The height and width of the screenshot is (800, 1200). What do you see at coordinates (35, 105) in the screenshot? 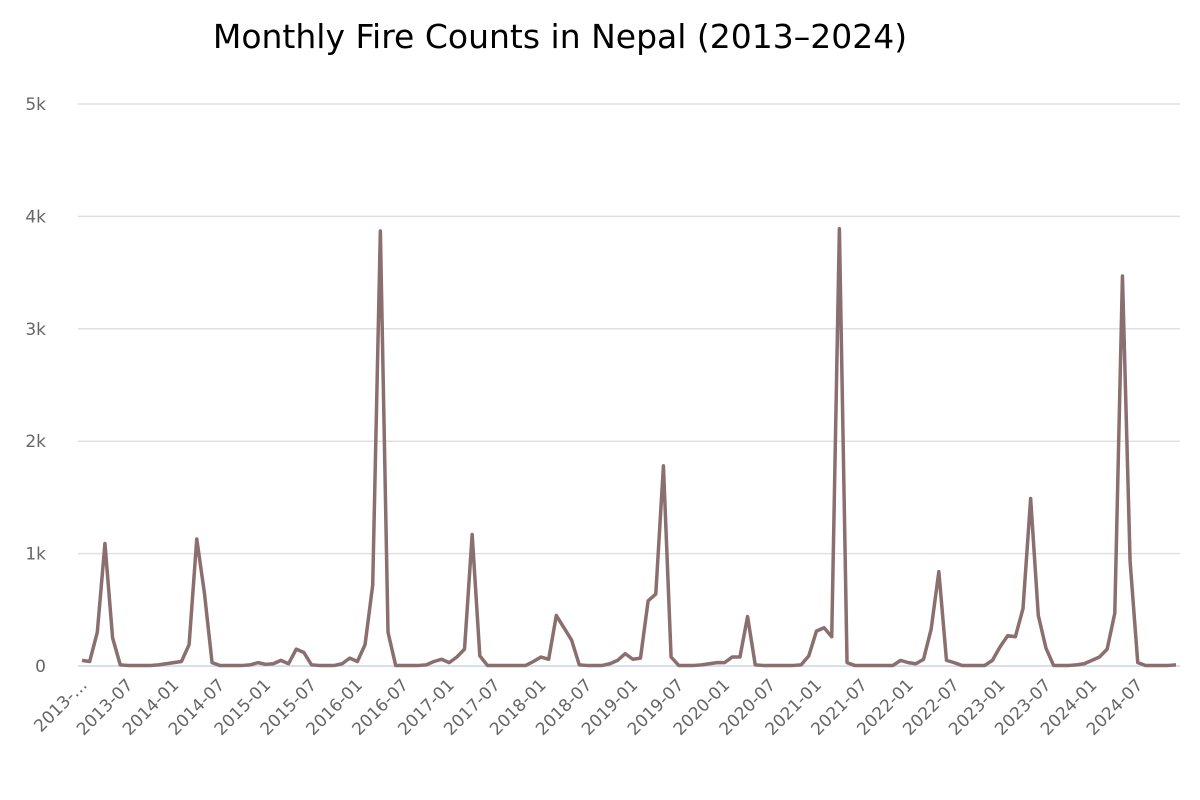
I see `y-tick-label: 5k` at bounding box center [35, 105].